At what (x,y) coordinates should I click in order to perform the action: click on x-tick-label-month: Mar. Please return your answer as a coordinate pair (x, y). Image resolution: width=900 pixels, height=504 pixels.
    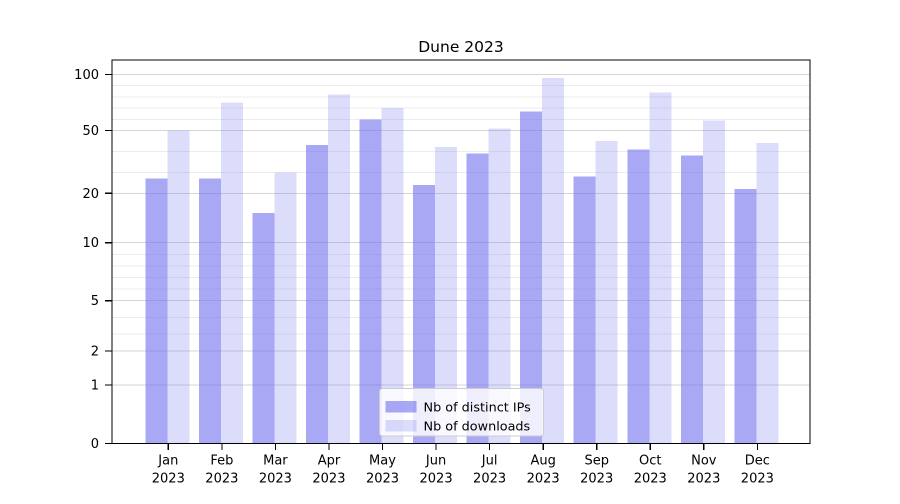
    Looking at the image, I should click on (275, 461).